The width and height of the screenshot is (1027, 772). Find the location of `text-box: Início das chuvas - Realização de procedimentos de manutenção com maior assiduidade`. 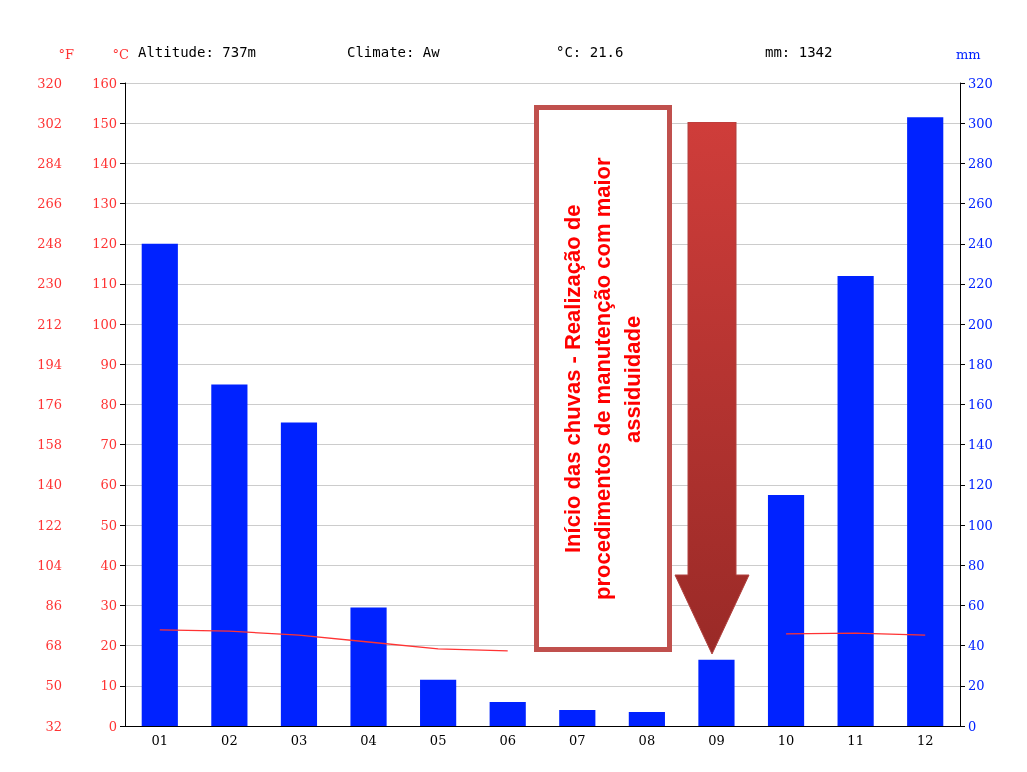

text-box: Início das chuvas - Realização de procedimentos de manutenção com maior assiduidade is located at coordinates (603, 378).